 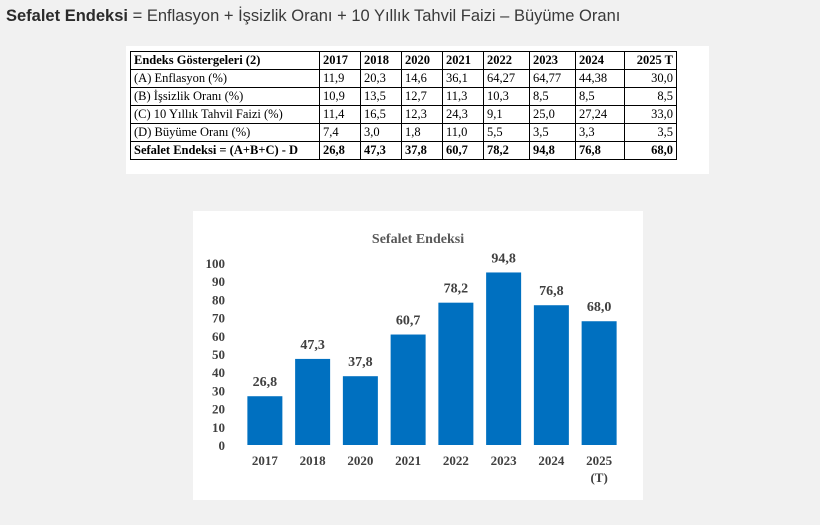 What do you see at coordinates (551, 291) in the screenshot?
I see `data-label: 76,8` at bounding box center [551, 291].